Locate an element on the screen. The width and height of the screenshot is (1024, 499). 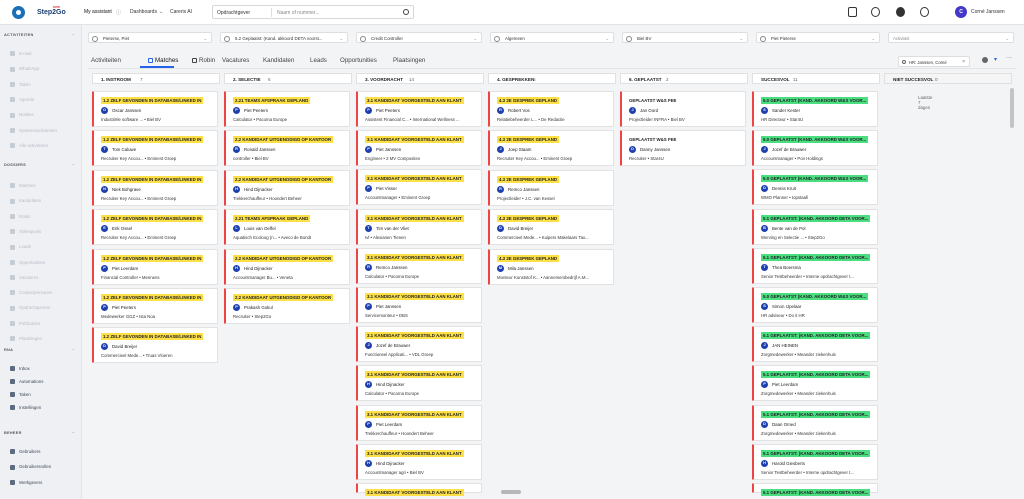
column-header: 2. SELECTIE 6 is located at coordinates (288, 78).